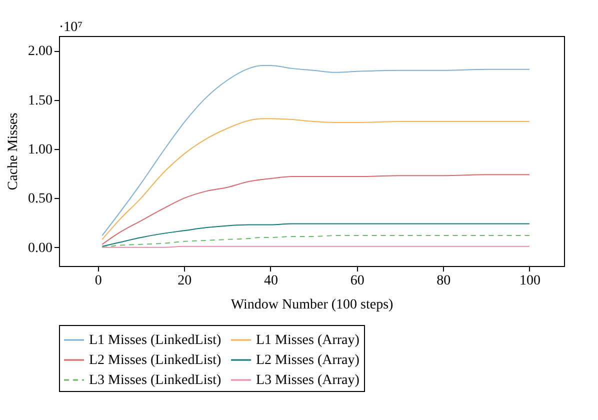  I want to click on x-tick-label: 40, so click(271, 281).